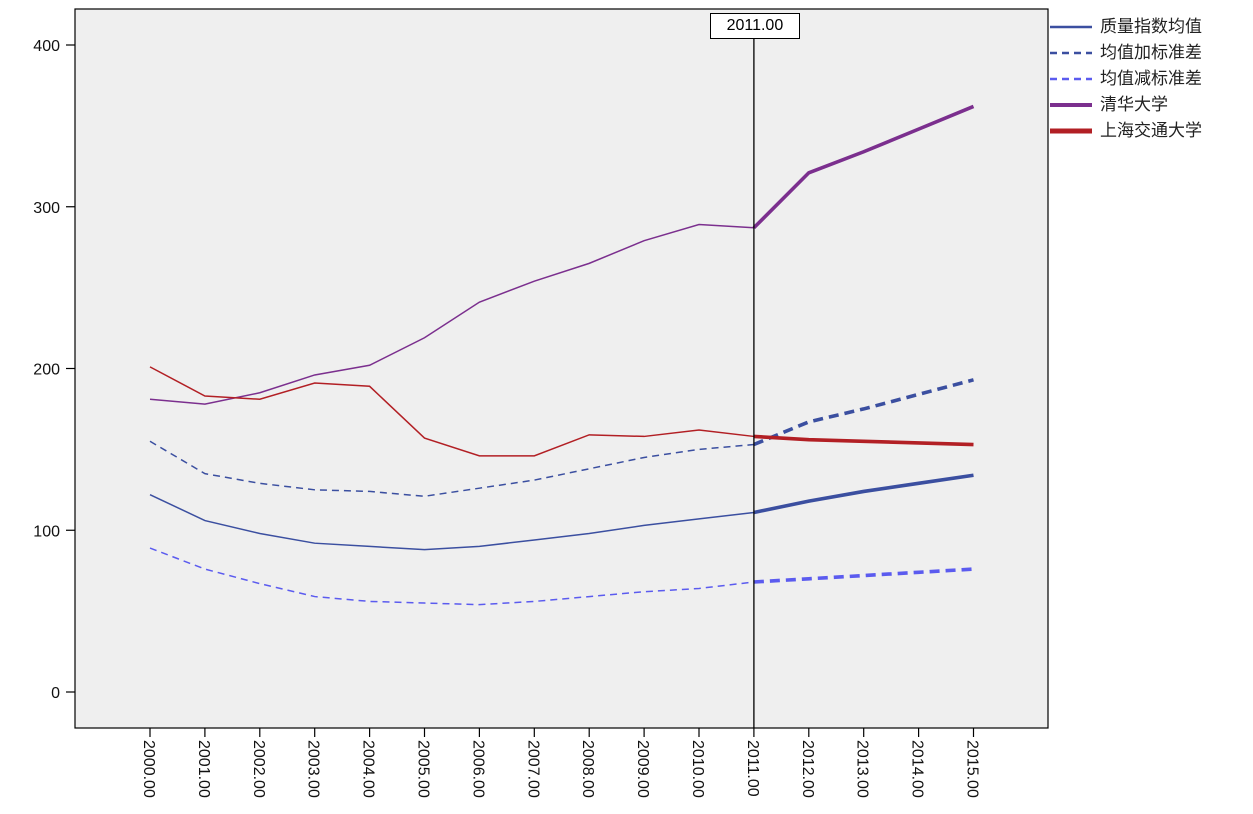 Image resolution: width=1253 pixels, height=814 pixels. I want to click on x-tick-label: 2003.00, so click(313, 769).